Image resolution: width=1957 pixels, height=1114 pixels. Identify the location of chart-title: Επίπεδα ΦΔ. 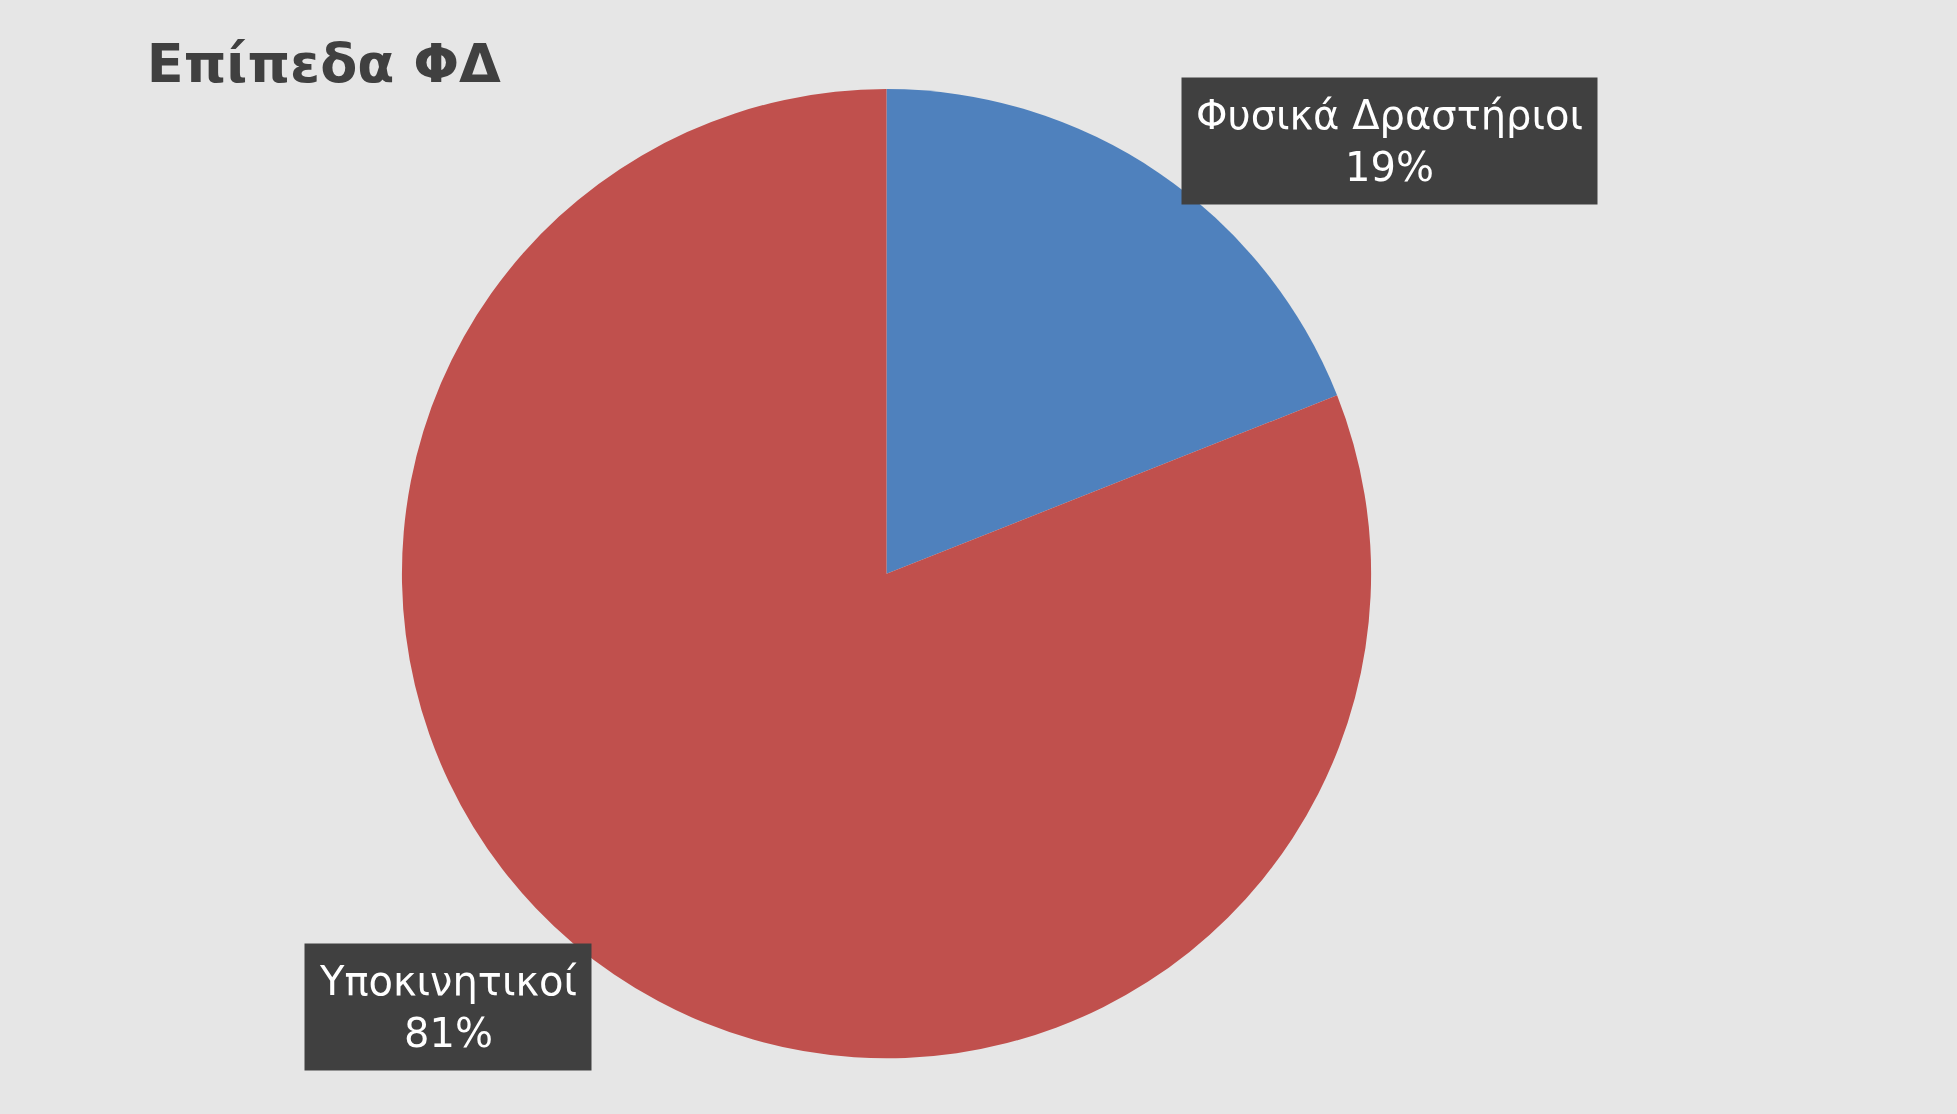
(324, 64).